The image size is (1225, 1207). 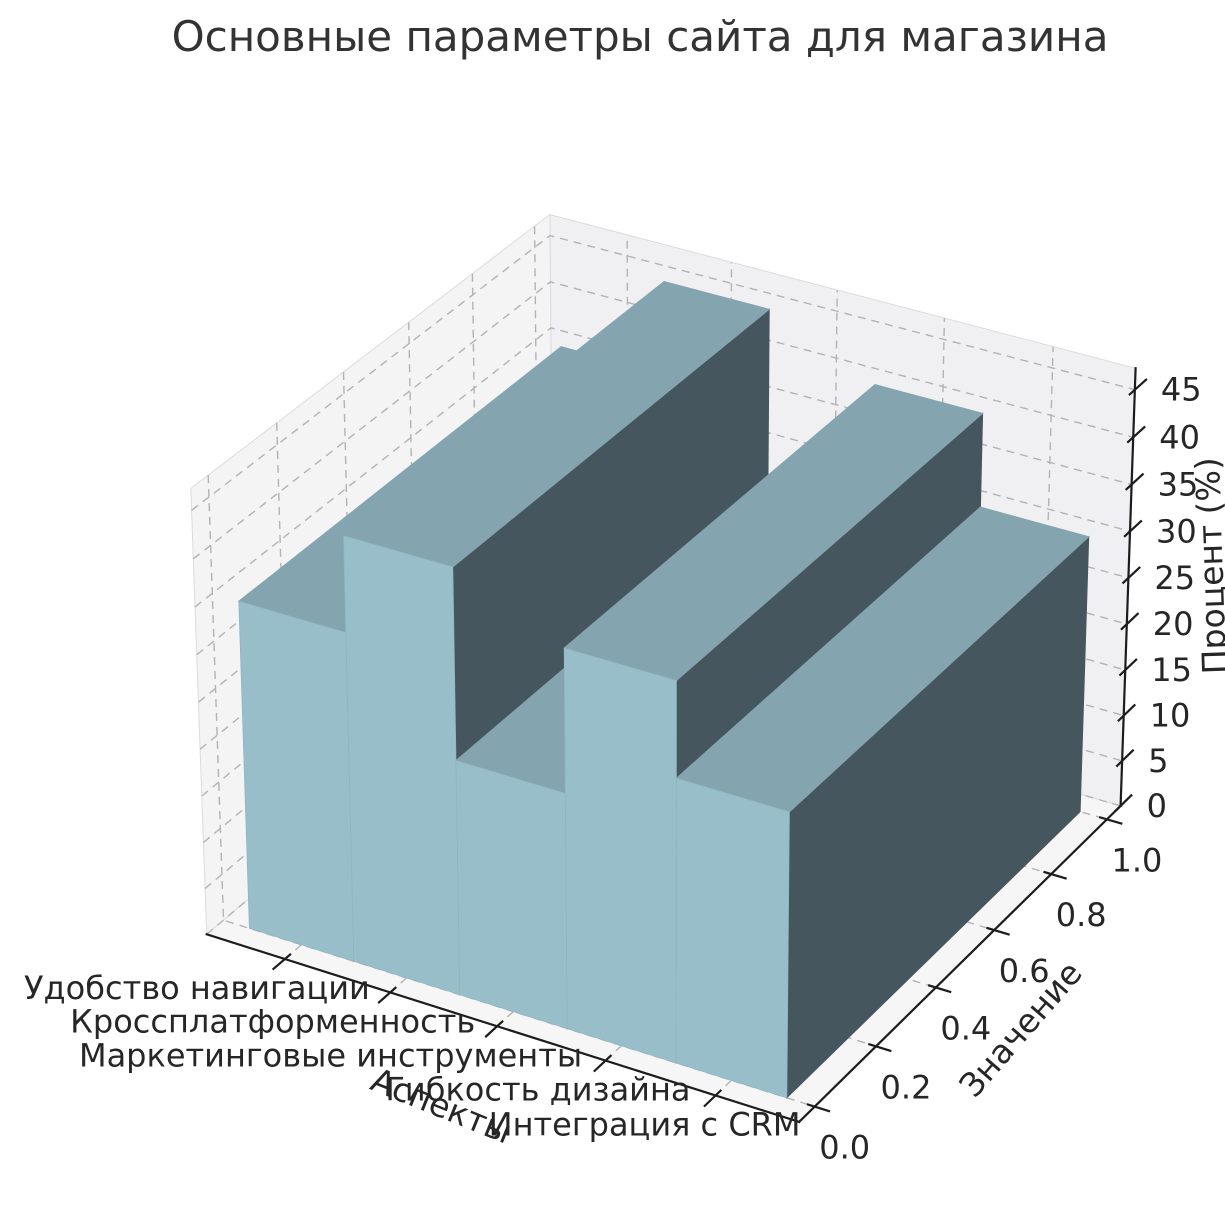 What do you see at coordinates (272, 1021) in the screenshot?
I see `x-tick-label: Кроссплатформенность` at bounding box center [272, 1021].